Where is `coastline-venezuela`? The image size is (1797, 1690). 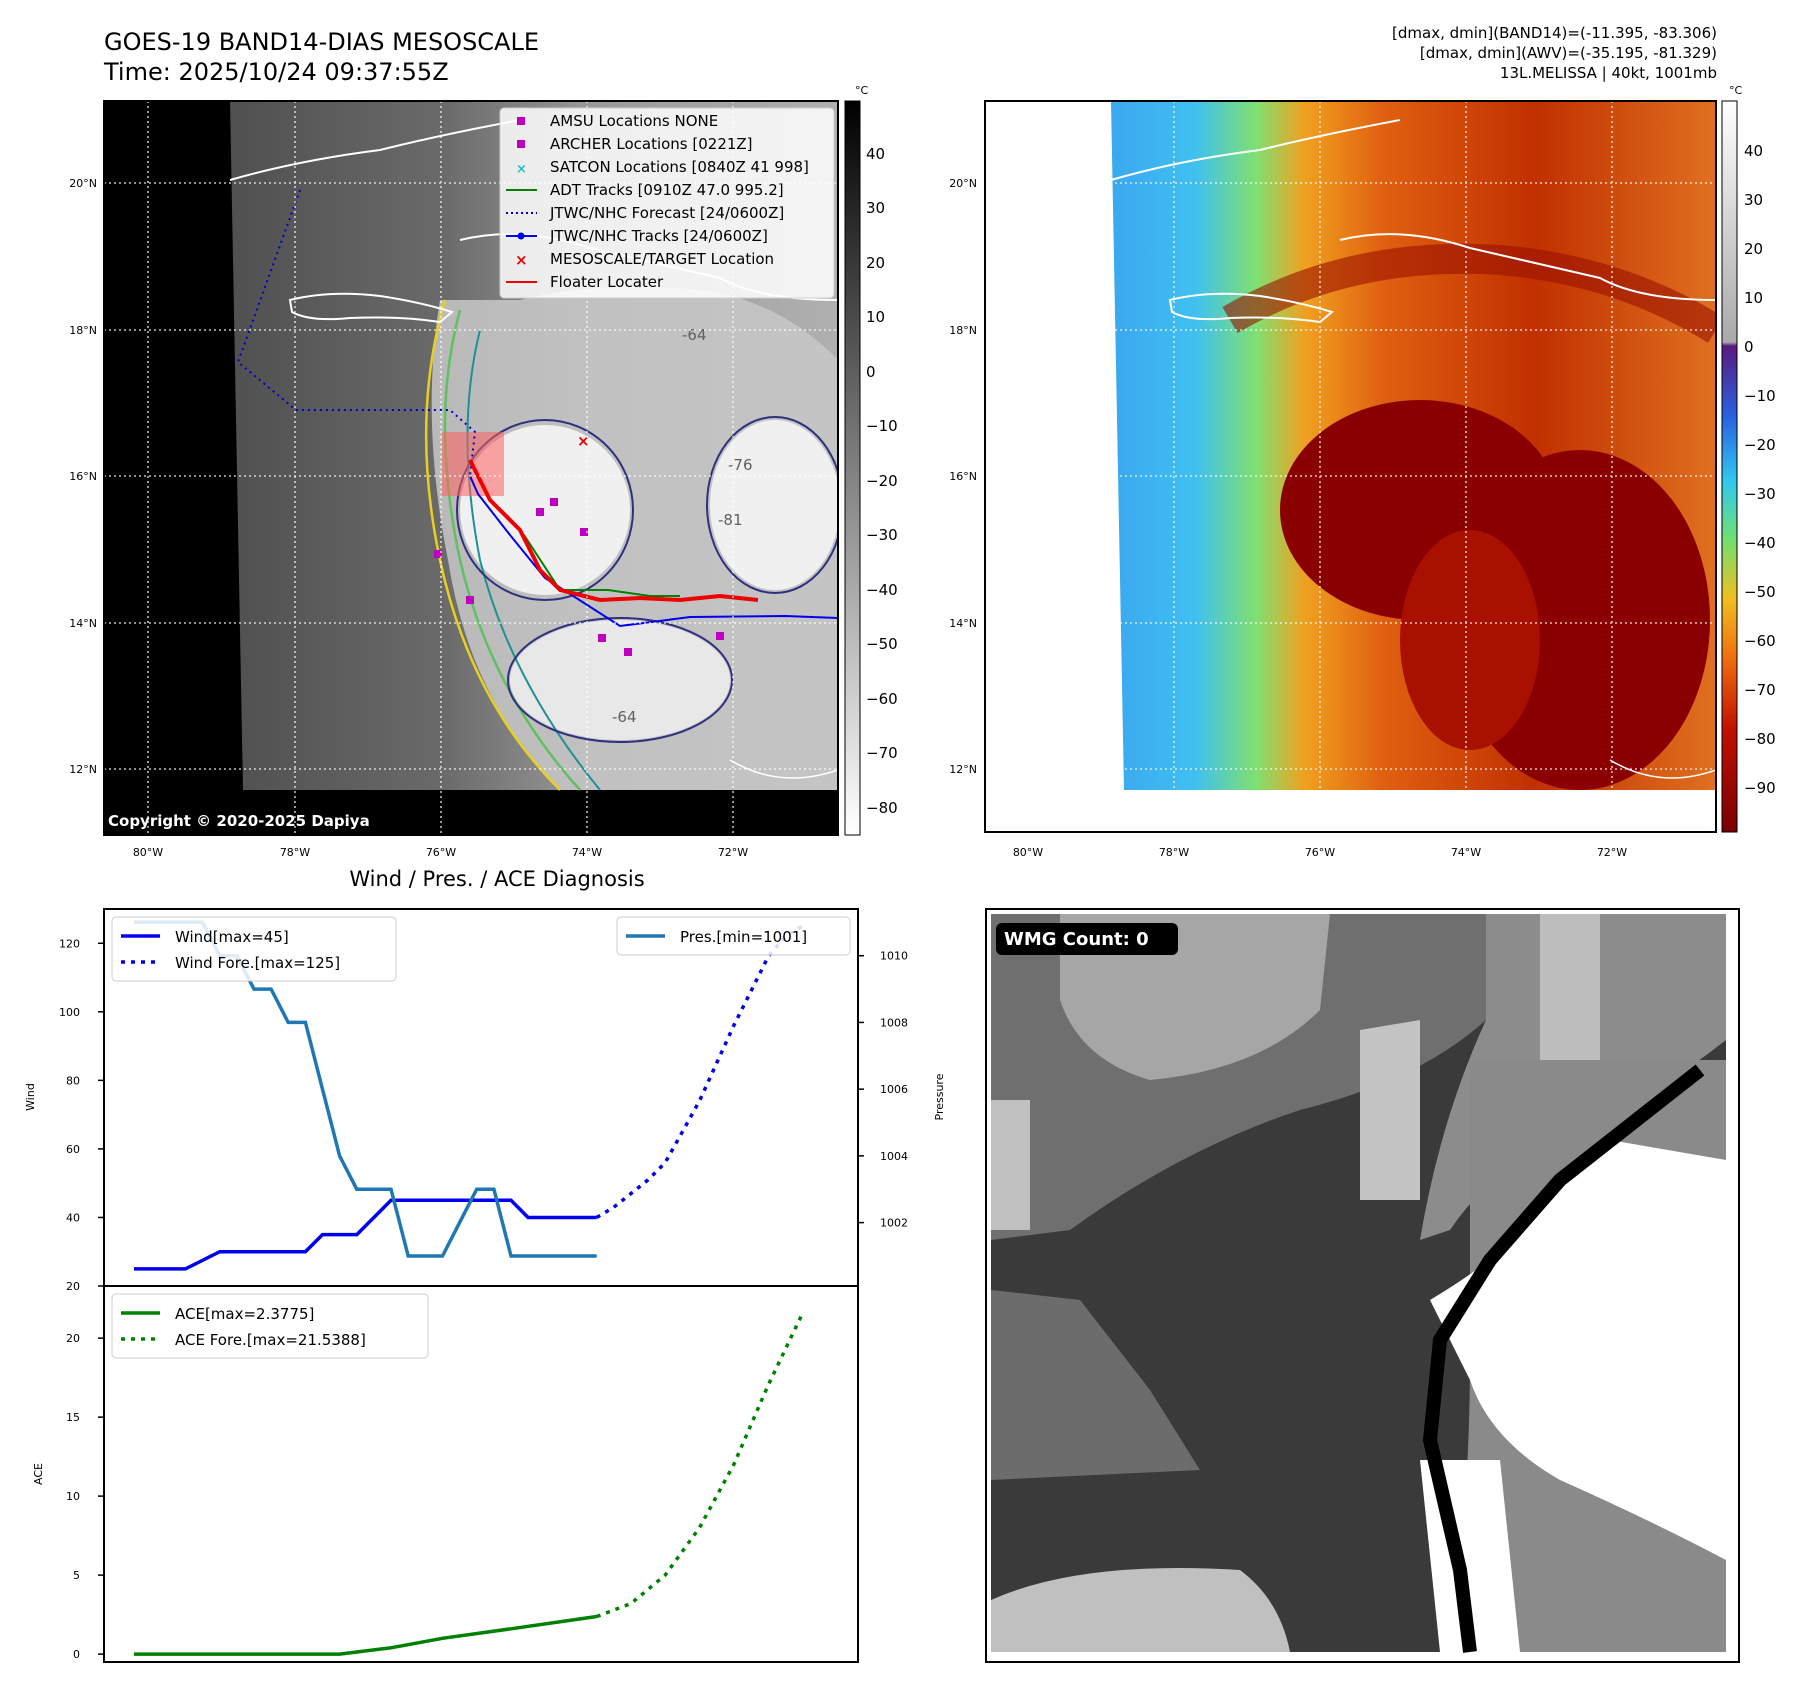 coastline-venezuela is located at coordinates (783, 769).